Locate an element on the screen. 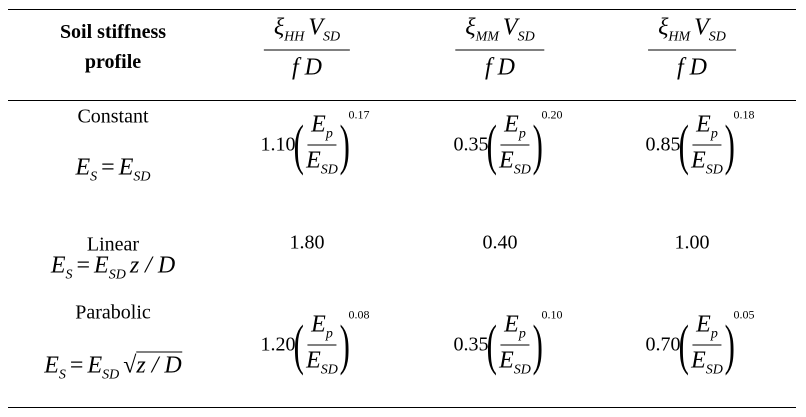  header-ratio-1: ξMM VSD f D is located at coordinates (500, 48).